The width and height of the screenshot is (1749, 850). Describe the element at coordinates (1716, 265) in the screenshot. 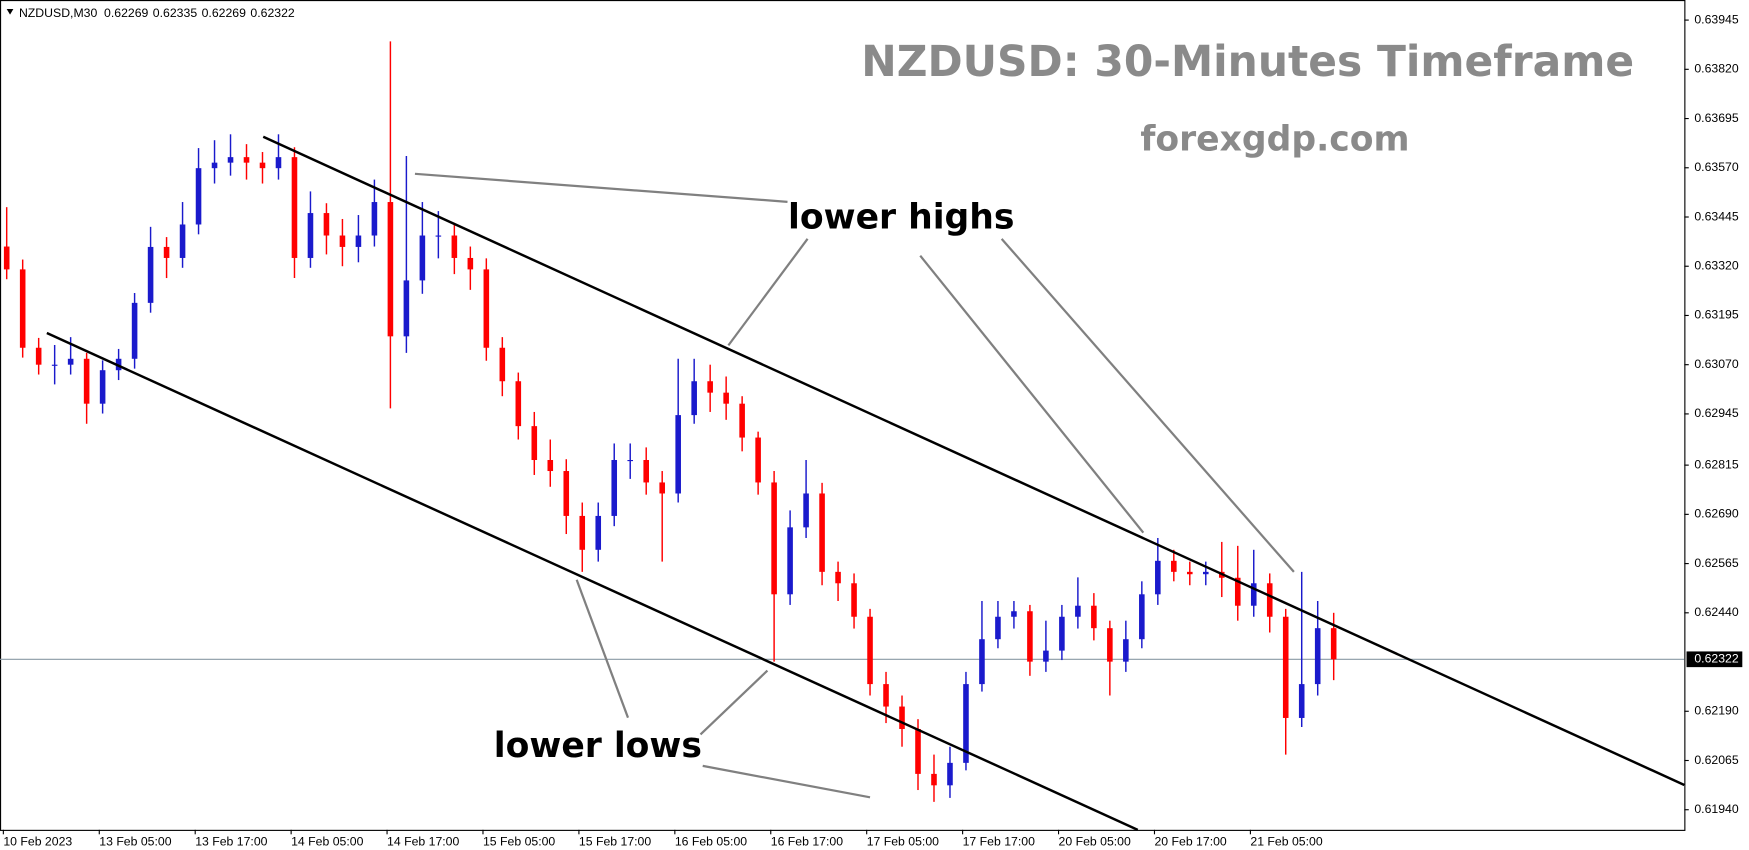

I see `y-tick-label: 0.63320` at that location.